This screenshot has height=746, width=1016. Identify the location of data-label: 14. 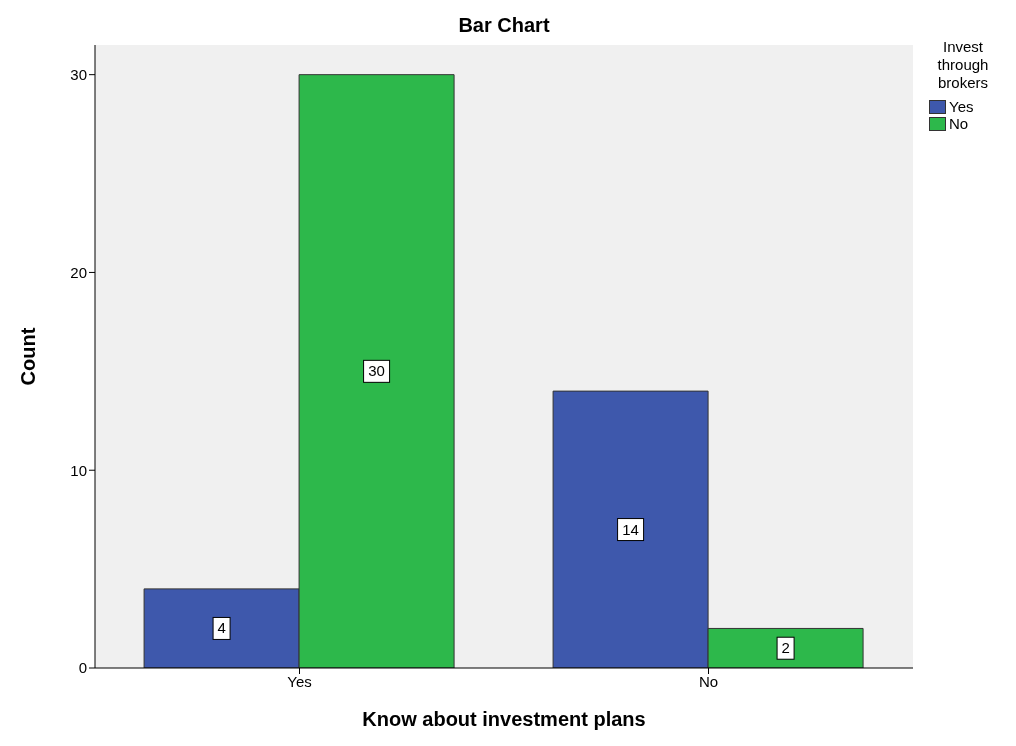
(630, 529).